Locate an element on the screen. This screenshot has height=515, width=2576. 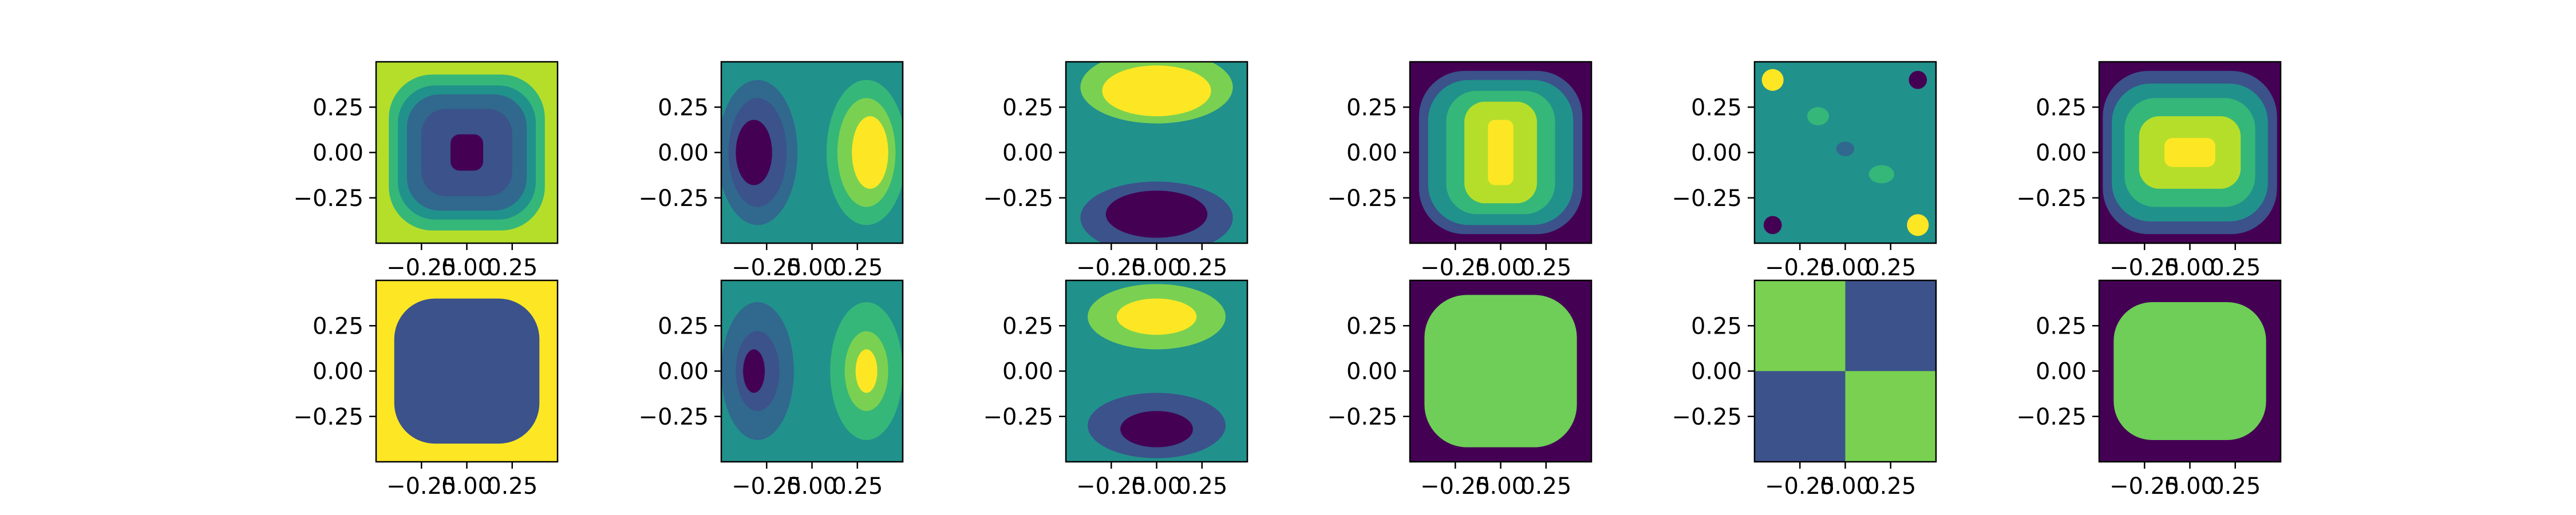
subplot-10: 0.250.00−0.25−0.250.000.25 is located at coordinates (1460, 389).